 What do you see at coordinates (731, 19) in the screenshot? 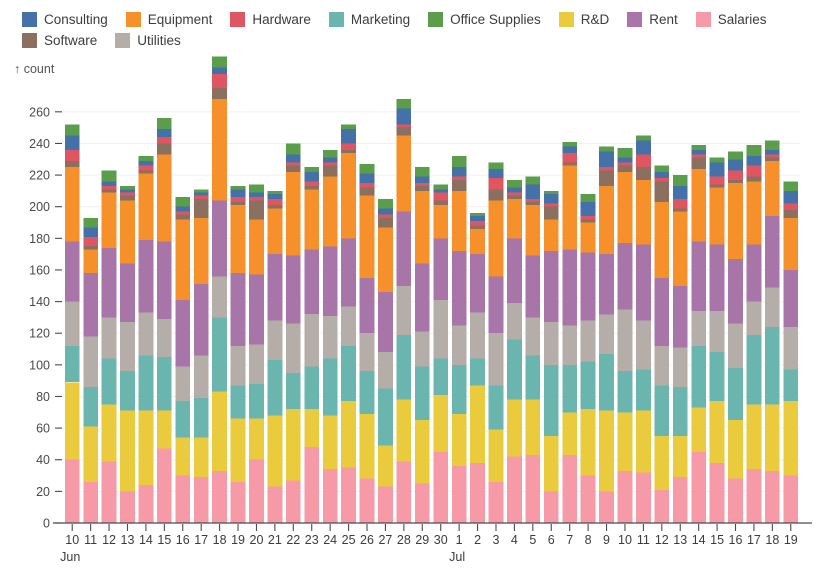
I see `legend-item-salaries: Salaries` at bounding box center [731, 19].